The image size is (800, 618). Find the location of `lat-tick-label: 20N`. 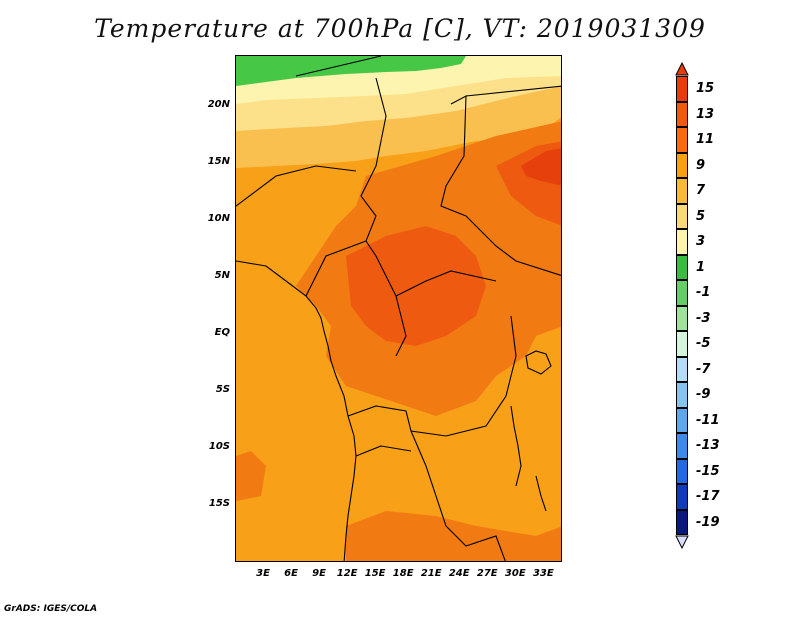

lat-tick-label: 20N is located at coordinates (218, 105).